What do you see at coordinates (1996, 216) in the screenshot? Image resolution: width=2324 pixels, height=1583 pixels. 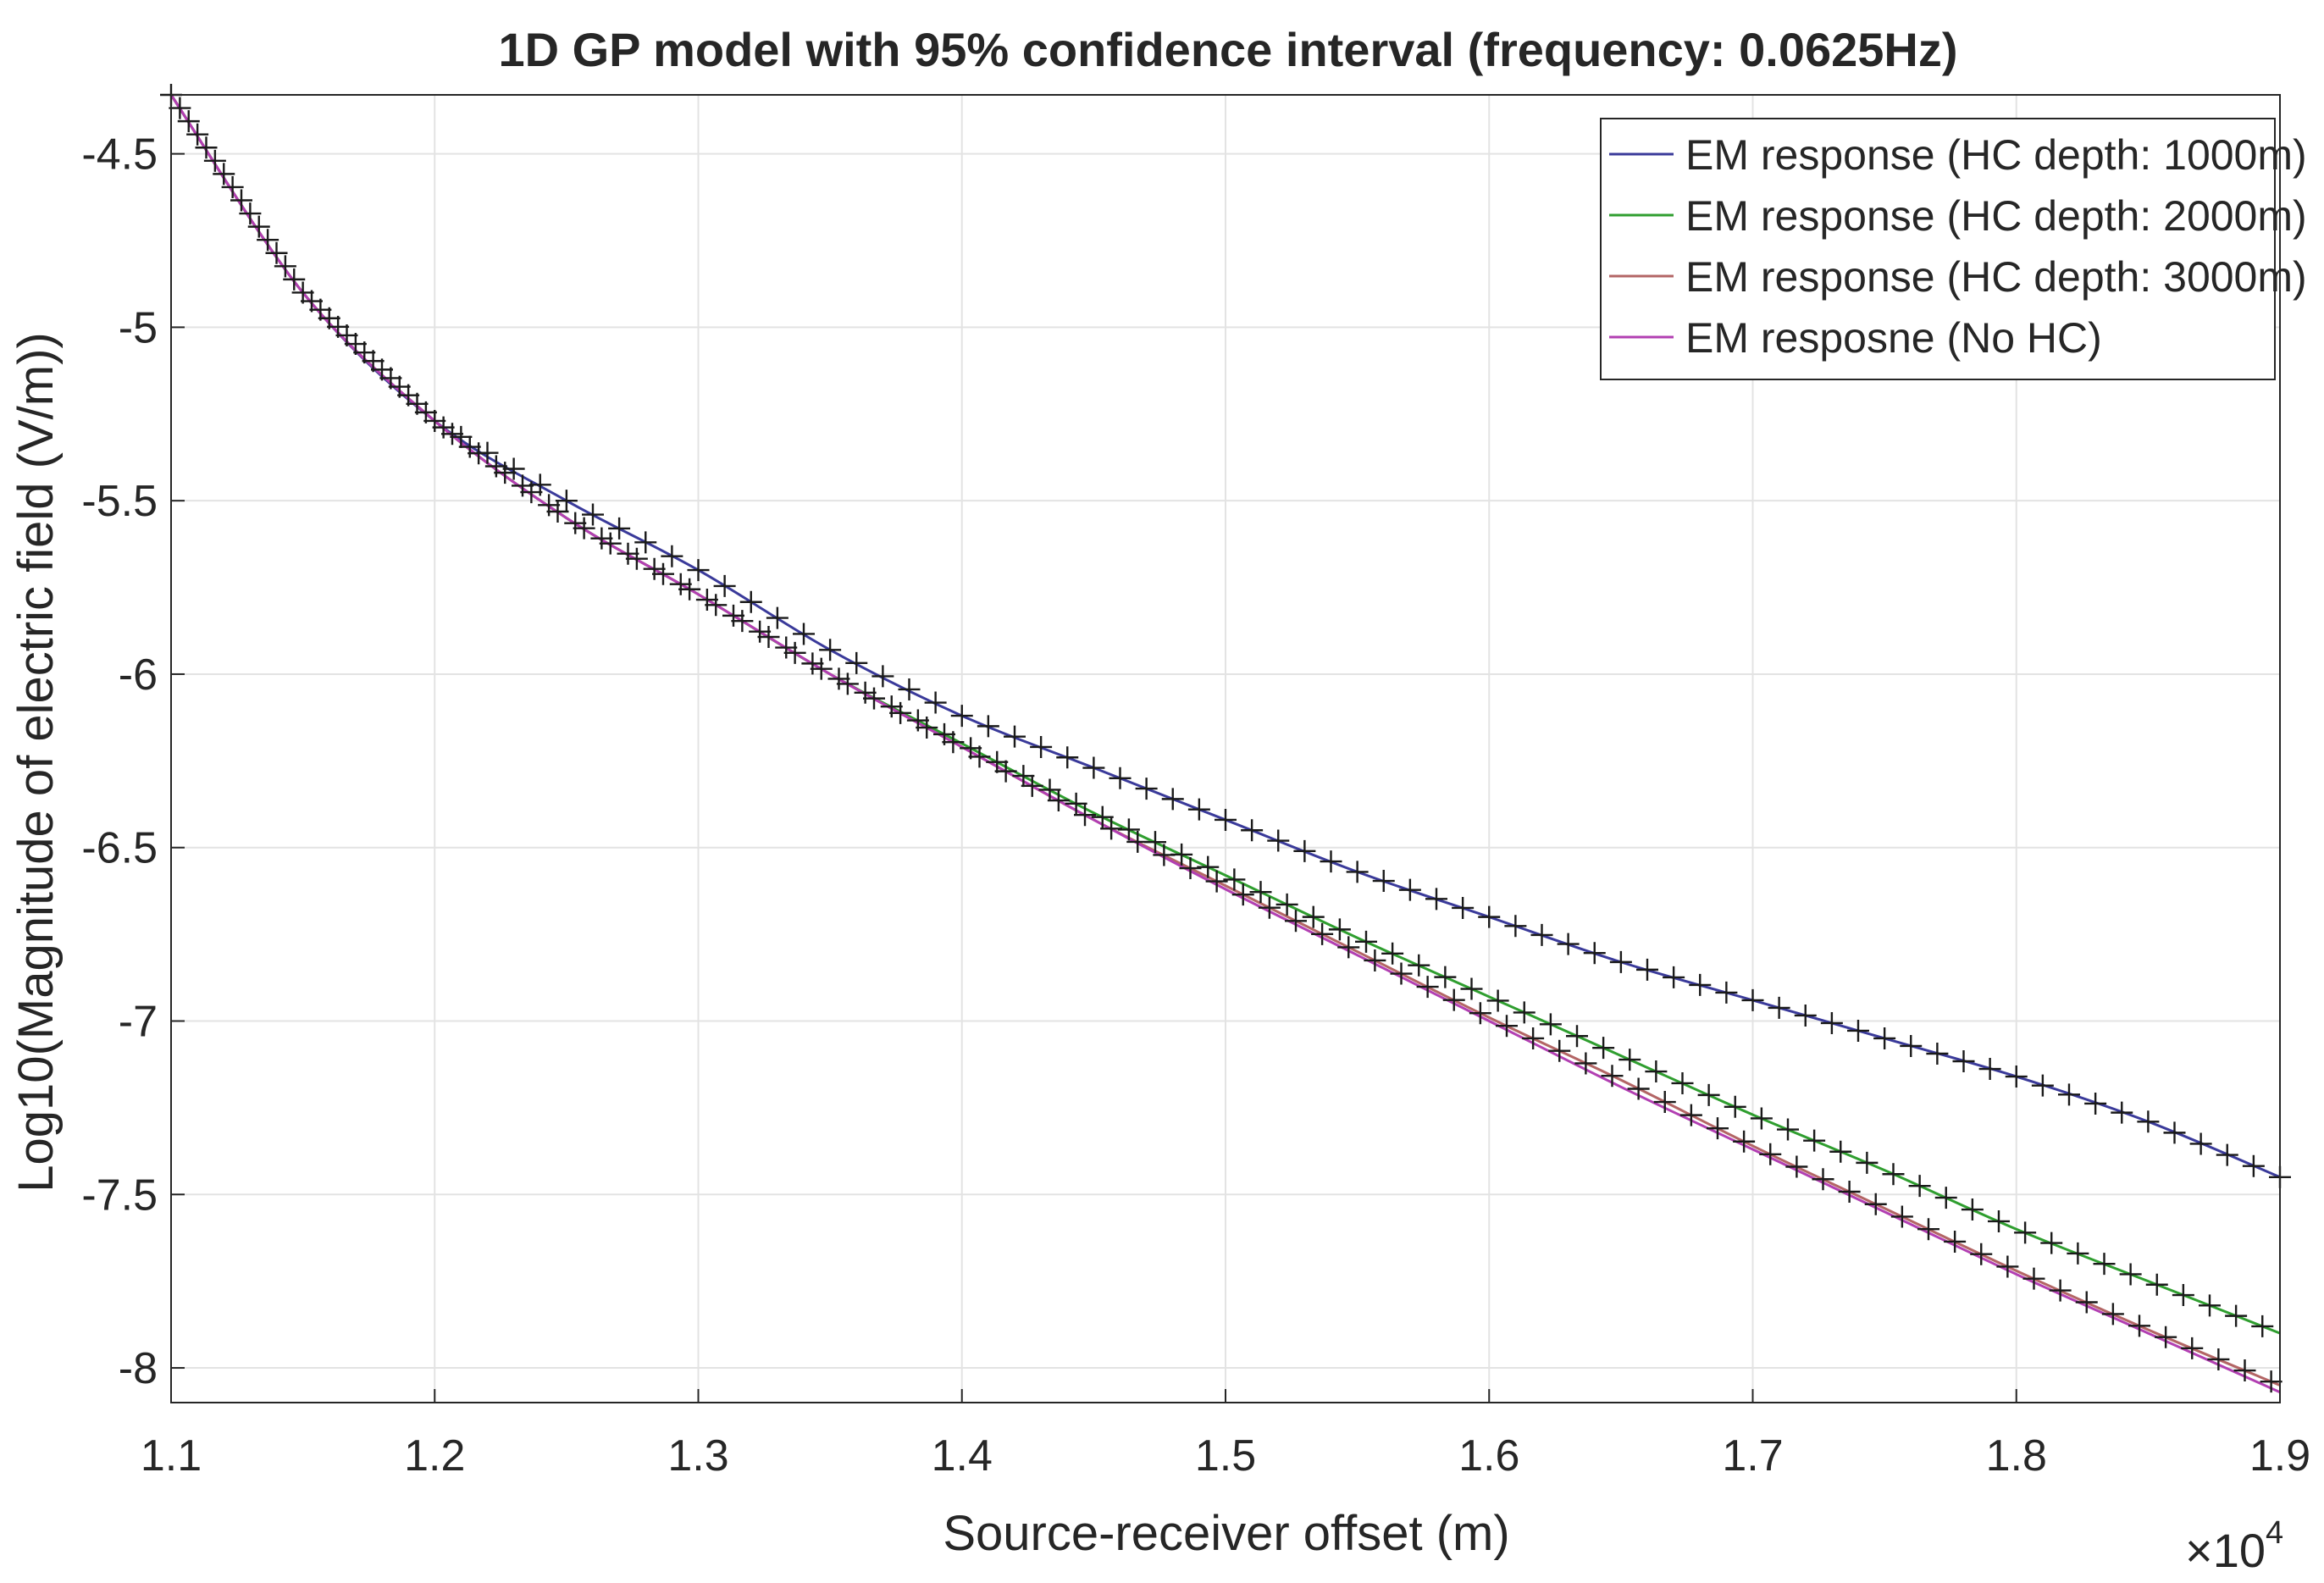 I see `legend-label-1: EM response (HC depth: 2000m)` at bounding box center [1996, 216].